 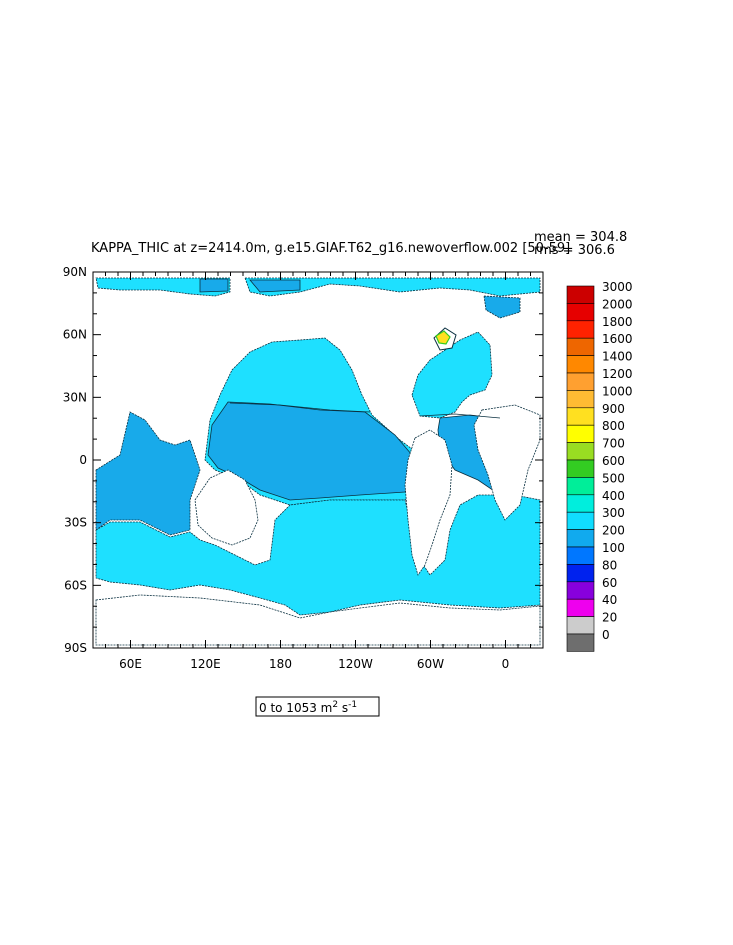 What do you see at coordinates (609, 600) in the screenshot?
I see `colorbar-label: 40` at bounding box center [609, 600].